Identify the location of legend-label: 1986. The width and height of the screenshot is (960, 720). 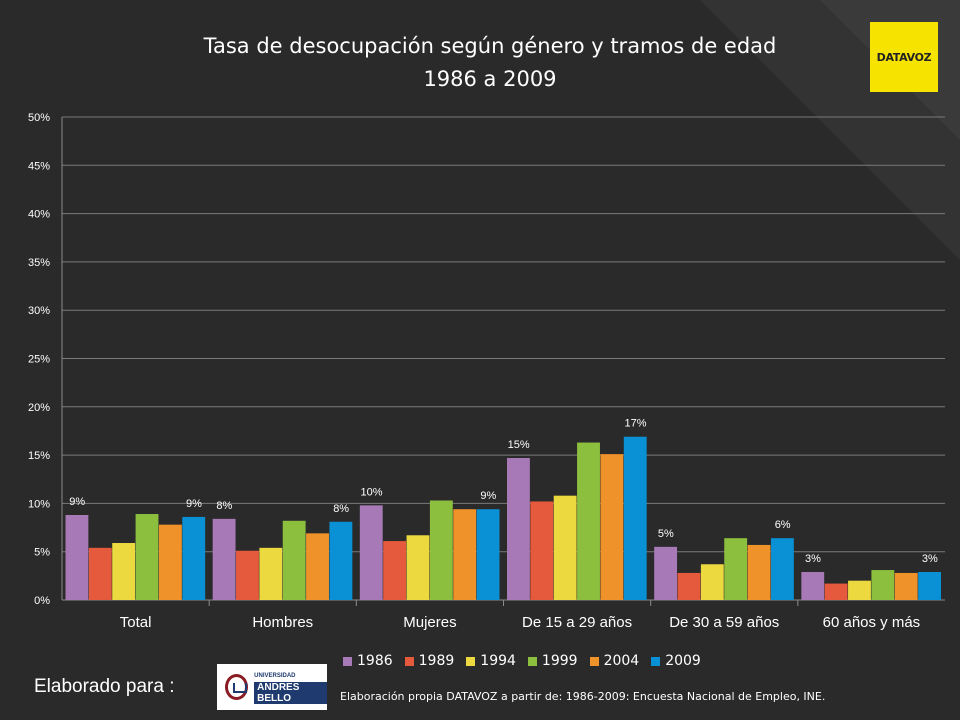
(375, 661).